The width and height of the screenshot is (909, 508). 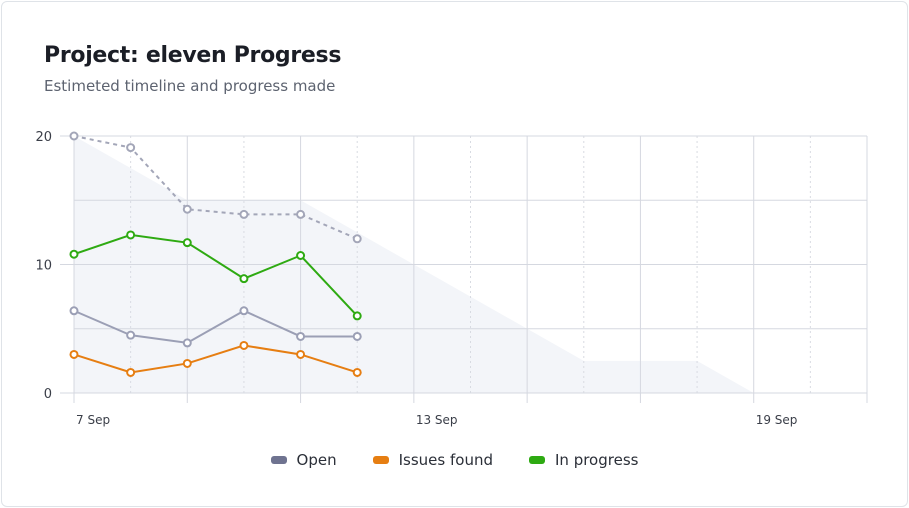 What do you see at coordinates (215, 326) in the screenshot?
I see `open-line` at bounding box center [215, 326].